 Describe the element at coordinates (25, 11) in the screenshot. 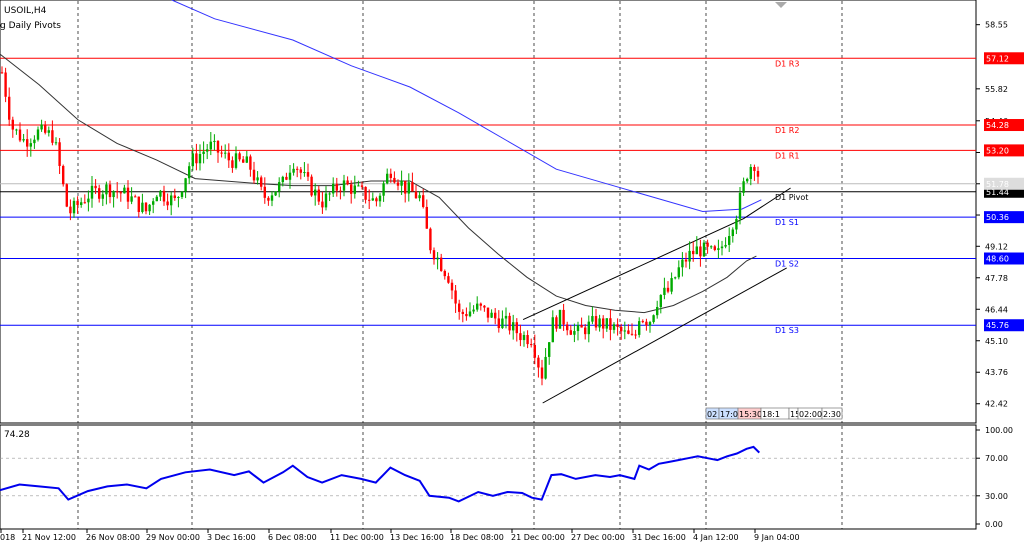

I see `symbol-title: USOIL,H4` at that location.